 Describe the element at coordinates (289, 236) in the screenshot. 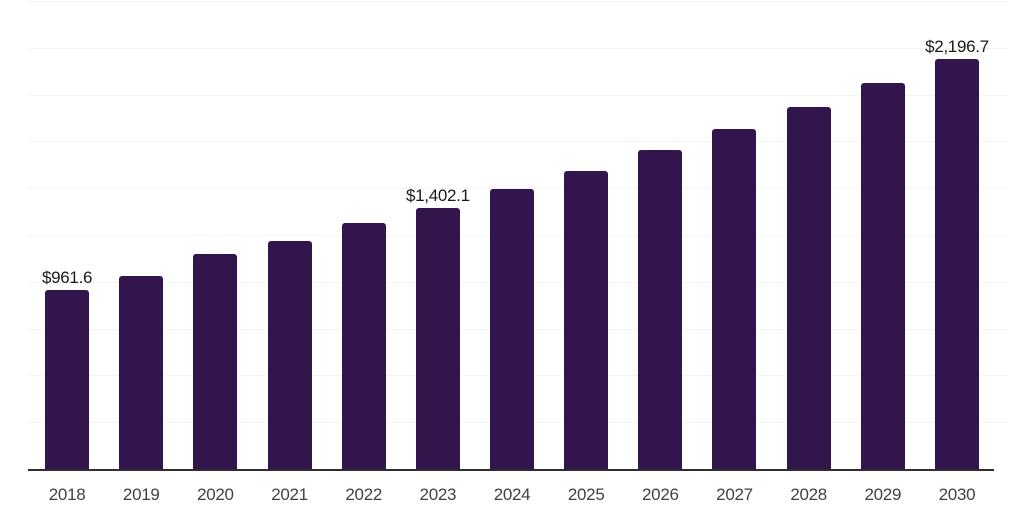

I see `bar-column-2021` at that location.